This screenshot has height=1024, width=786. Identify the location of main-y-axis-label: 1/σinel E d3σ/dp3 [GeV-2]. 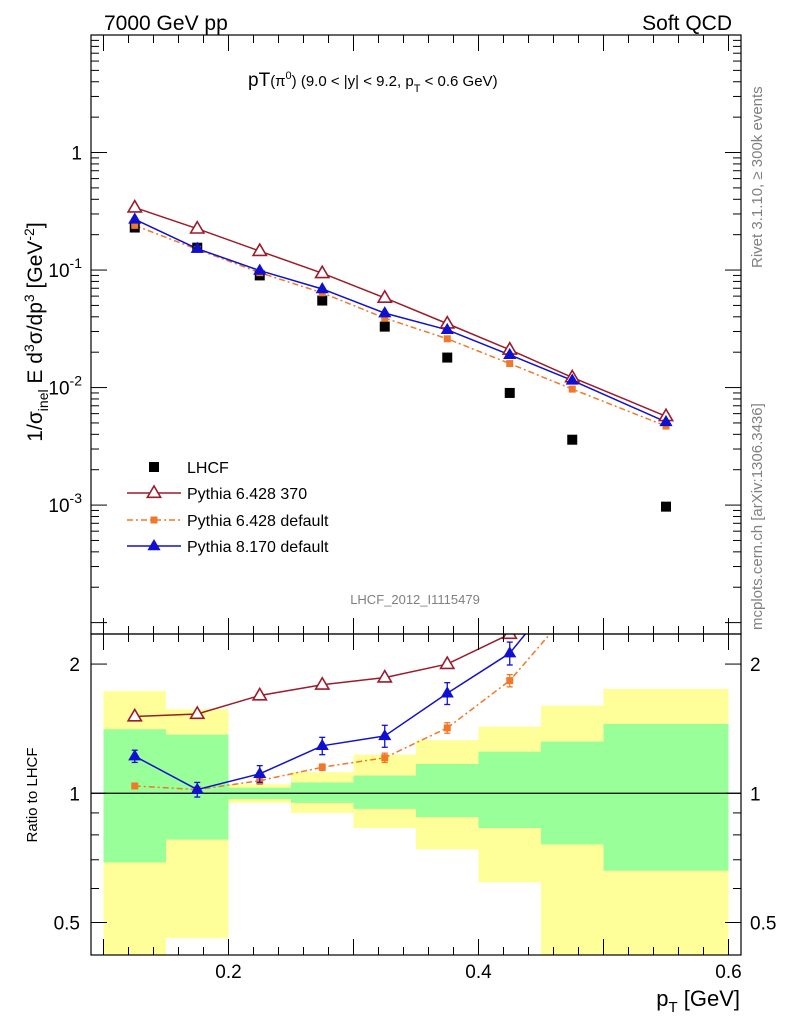
(36, 331).